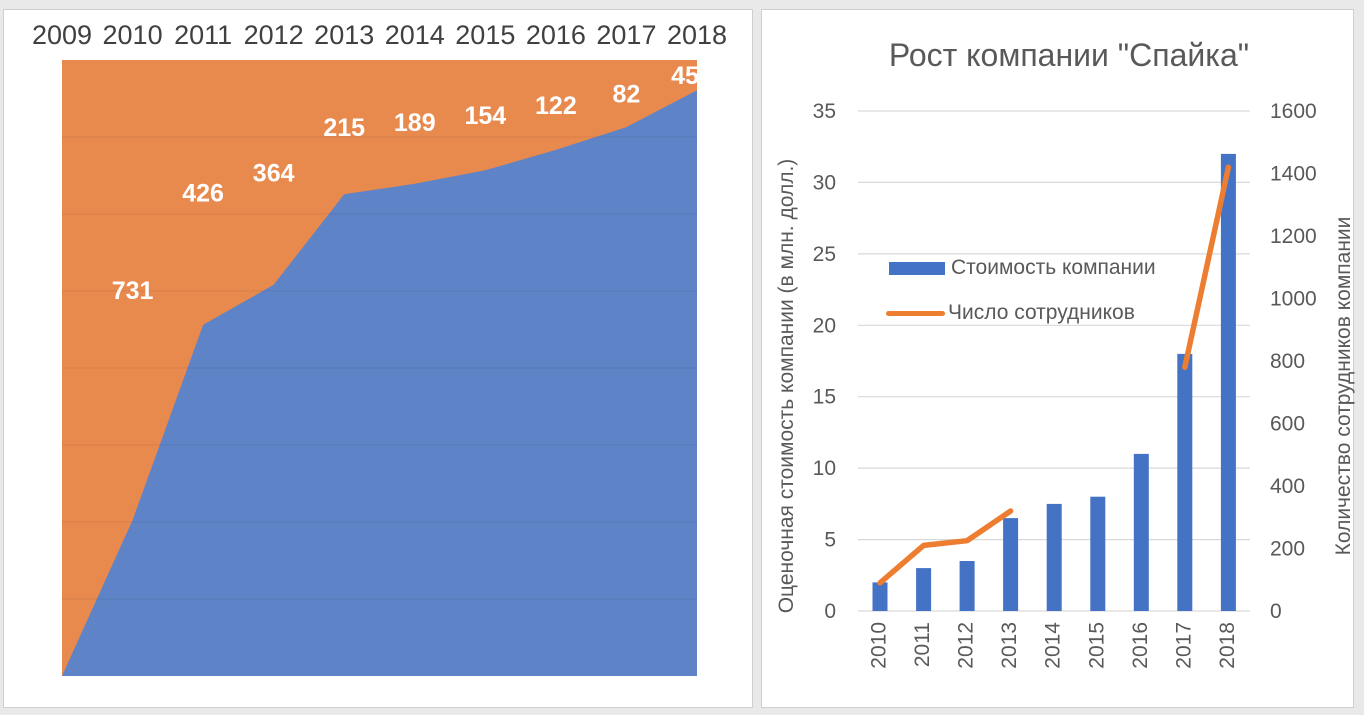 The width and height of the screenshot is (1364, 715). I want to click on legend-line-swatch-icon, so click(915, 313).